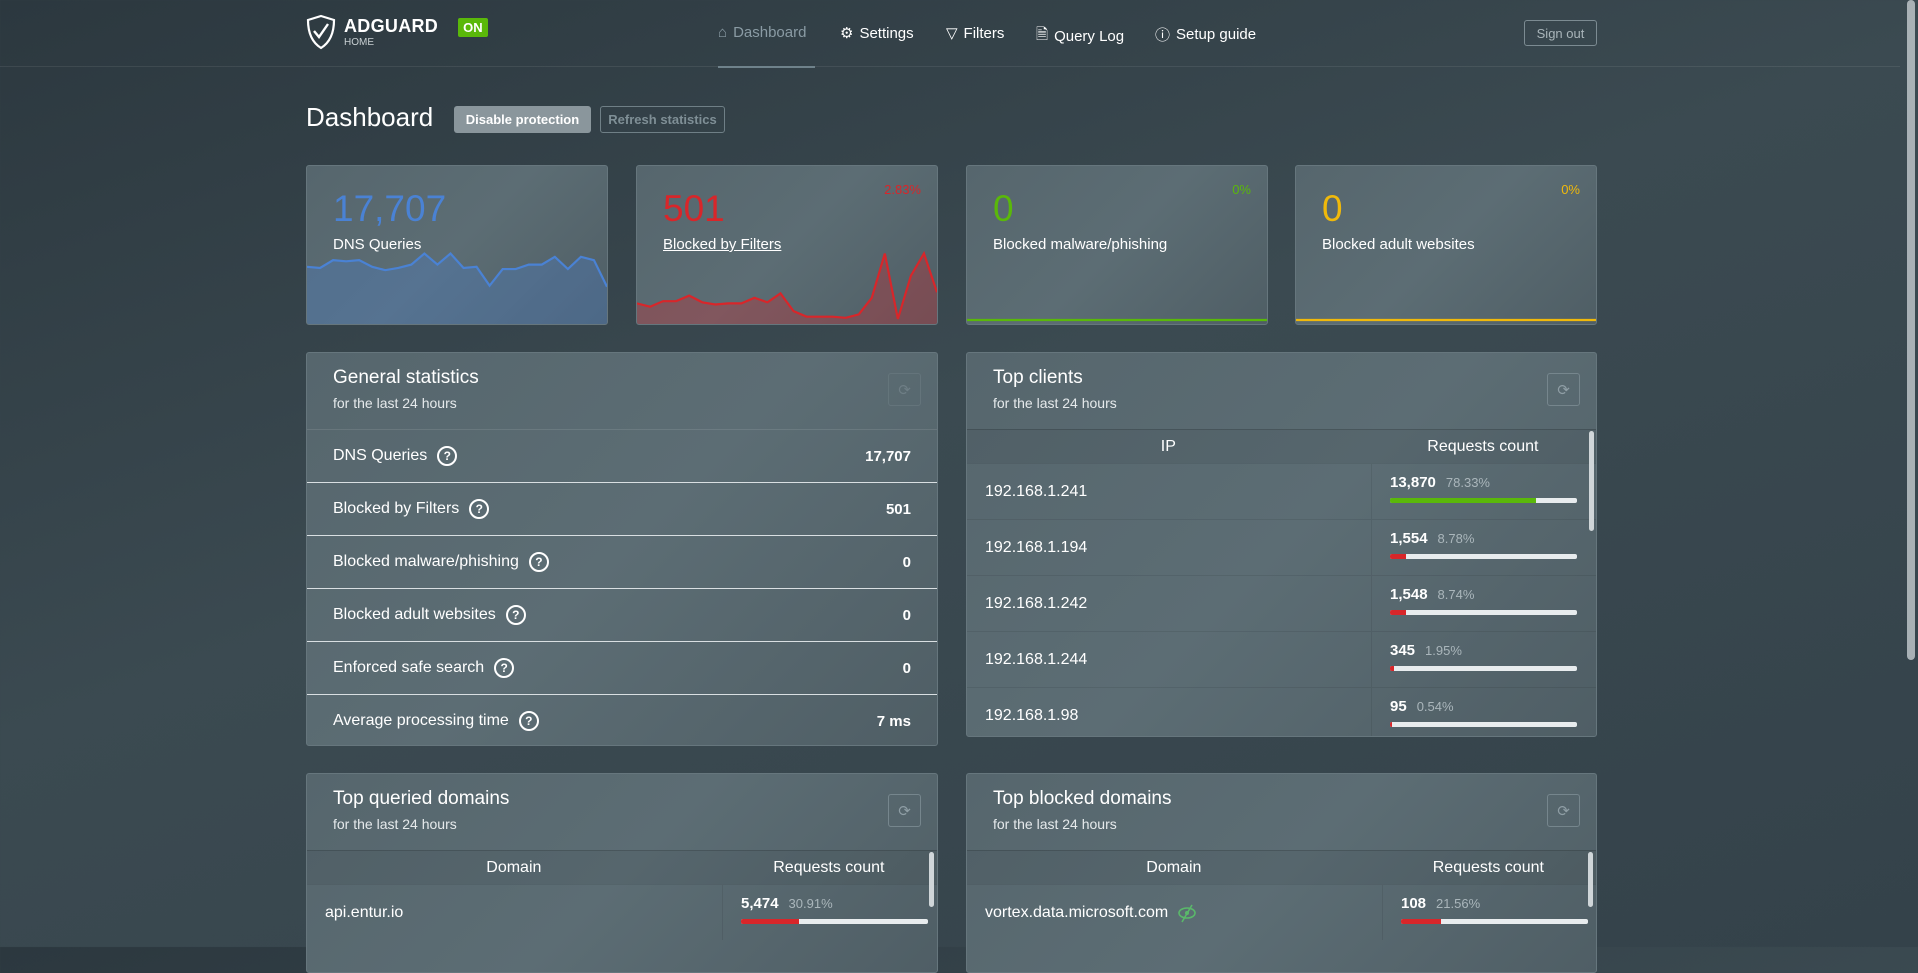 Image resolution: width=1918 pixels, height=973 pixels. What do you see at coordinates (1077, 912) in the screenshot?
I see `domain-cell: vortex.data.microsoft.com` at bounding box center [1077, 912].